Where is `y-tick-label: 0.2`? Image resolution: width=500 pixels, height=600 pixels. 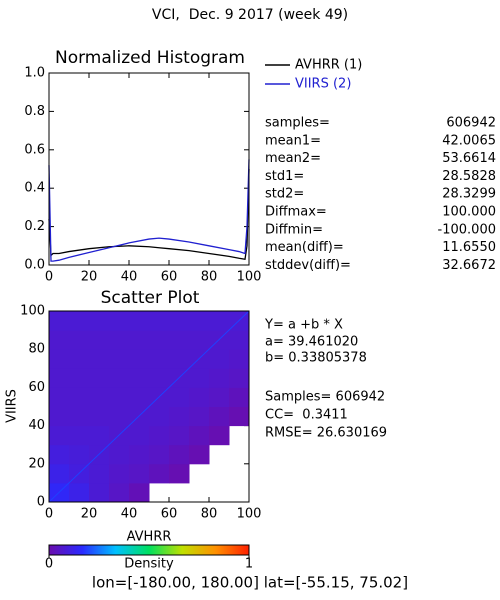
y-tick-label: 0.2 is located at coordinates (34, 226).